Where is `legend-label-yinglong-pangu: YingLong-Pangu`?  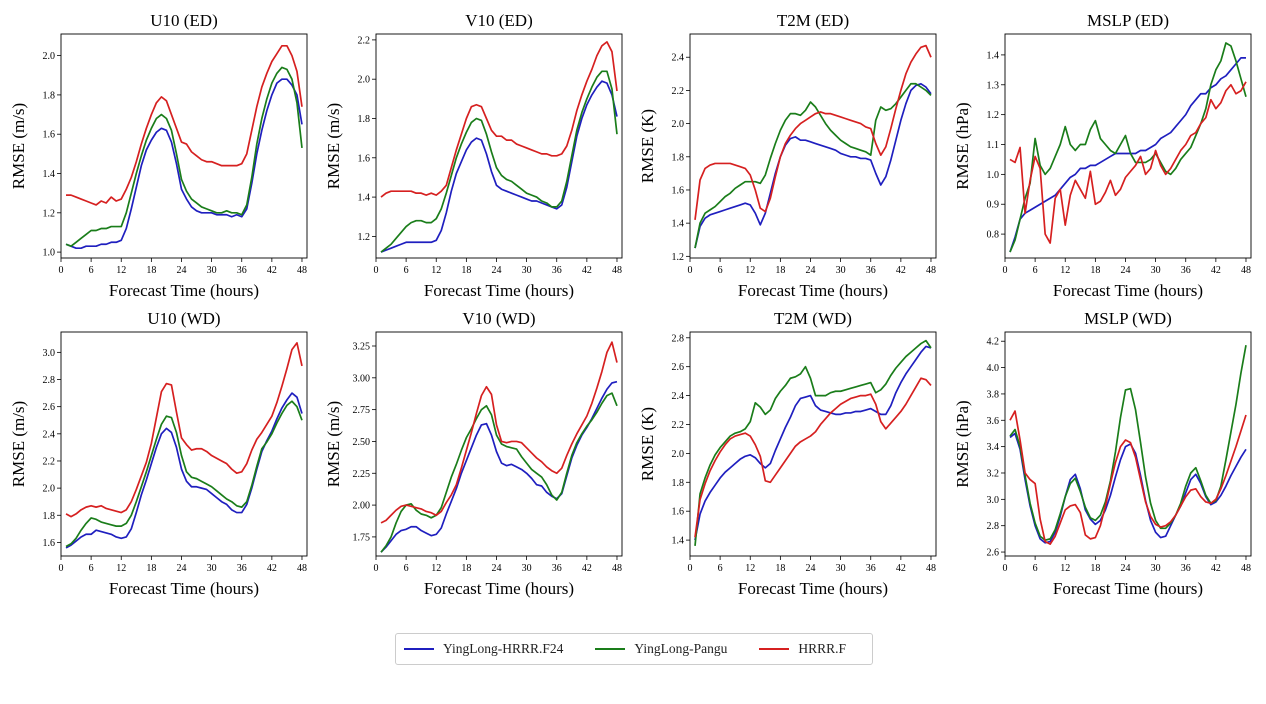 legend-label-yinglong-pangu: YingLong-Pangu is located at coordinates (681, 648).